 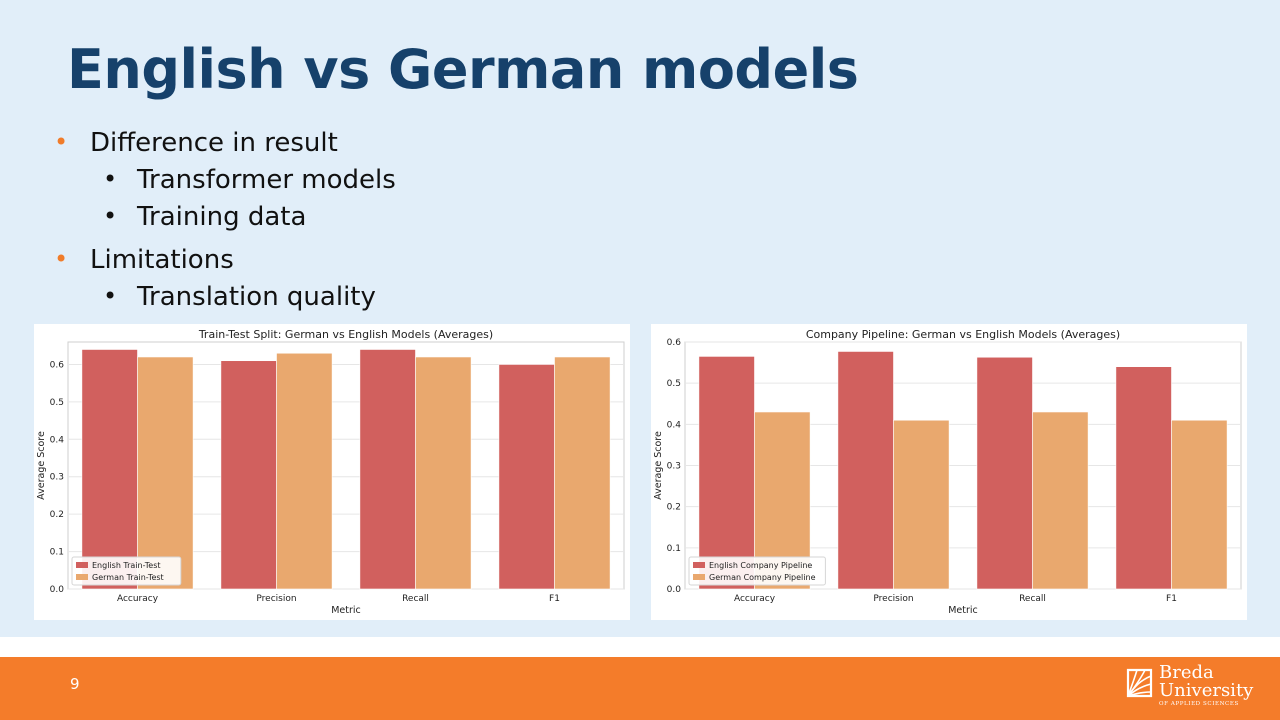 What do you see at coordinates (1199, 704) in the screenshot?
I see `logo-line-3: OF APPLIED SCIENCES` at bounding box center [1199, 704].